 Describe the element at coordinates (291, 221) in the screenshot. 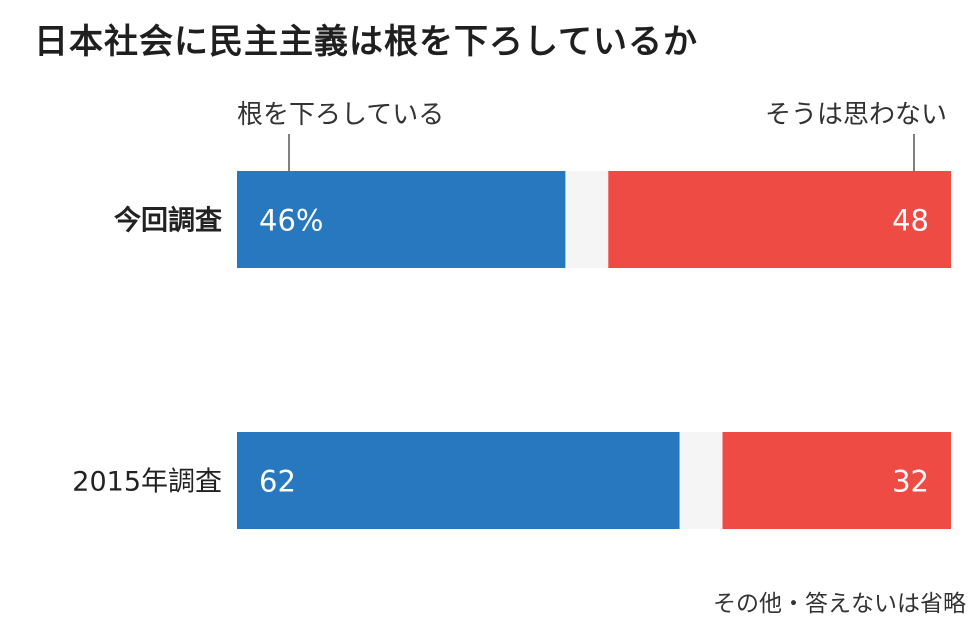

I see `data-label: 46%` at that location.